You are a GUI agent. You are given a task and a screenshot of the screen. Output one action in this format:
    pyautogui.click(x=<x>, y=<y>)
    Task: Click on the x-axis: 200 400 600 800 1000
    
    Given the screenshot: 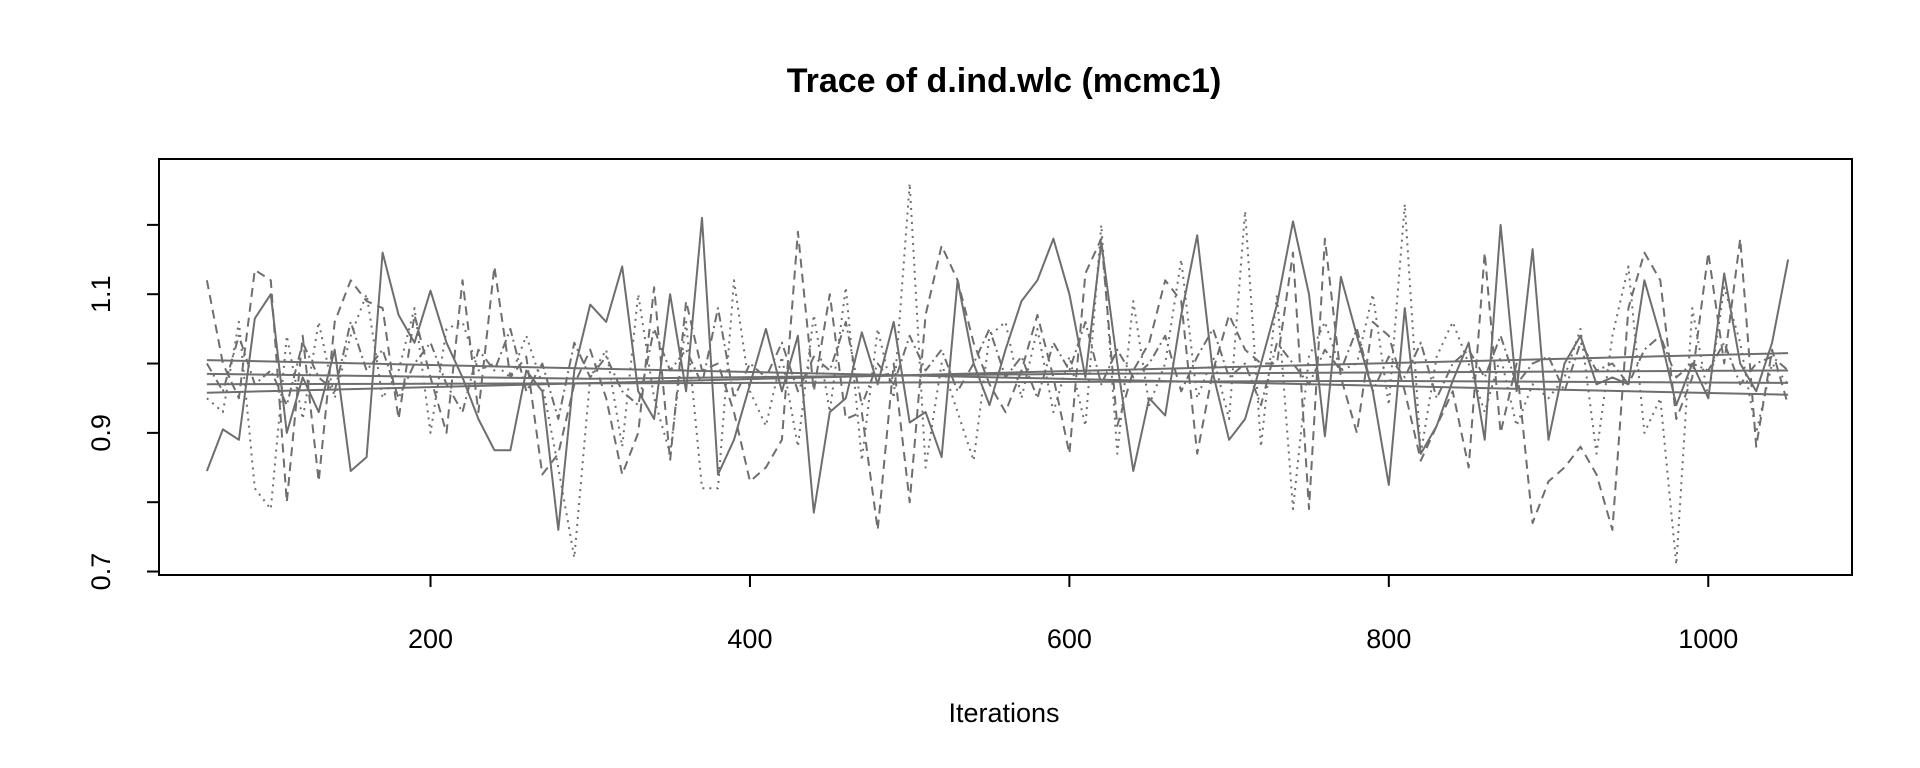 What is the action you would take?
    pyautogui.click(x=1073, y=614)
    